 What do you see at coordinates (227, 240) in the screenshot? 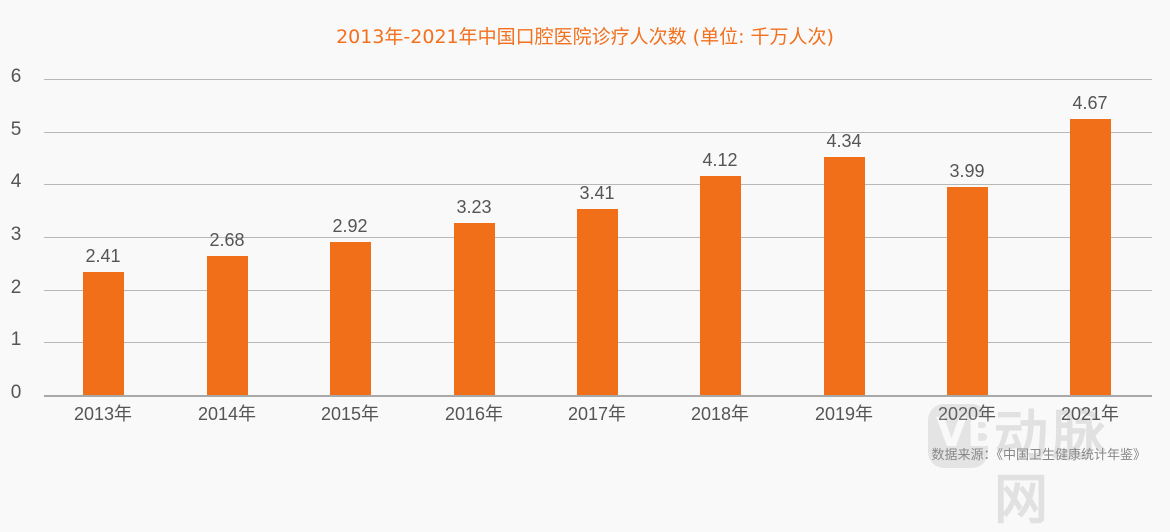
I see `value-label: 2.68` at bounding box center [227, 240].